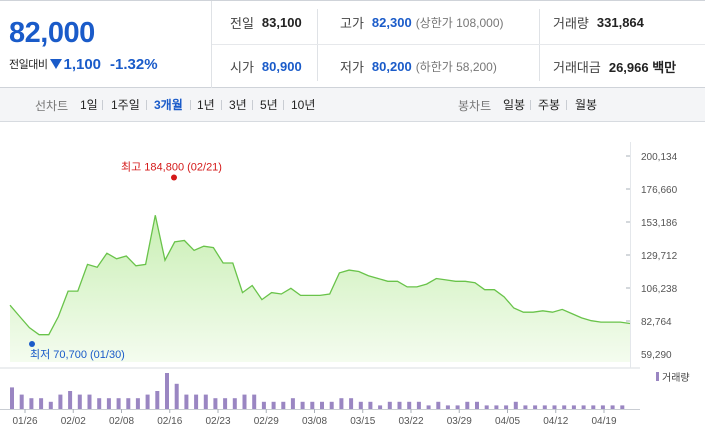 The height and width of the screenshot is (446, 705). I want to click on low-value: 80,200, so click(391, 66).